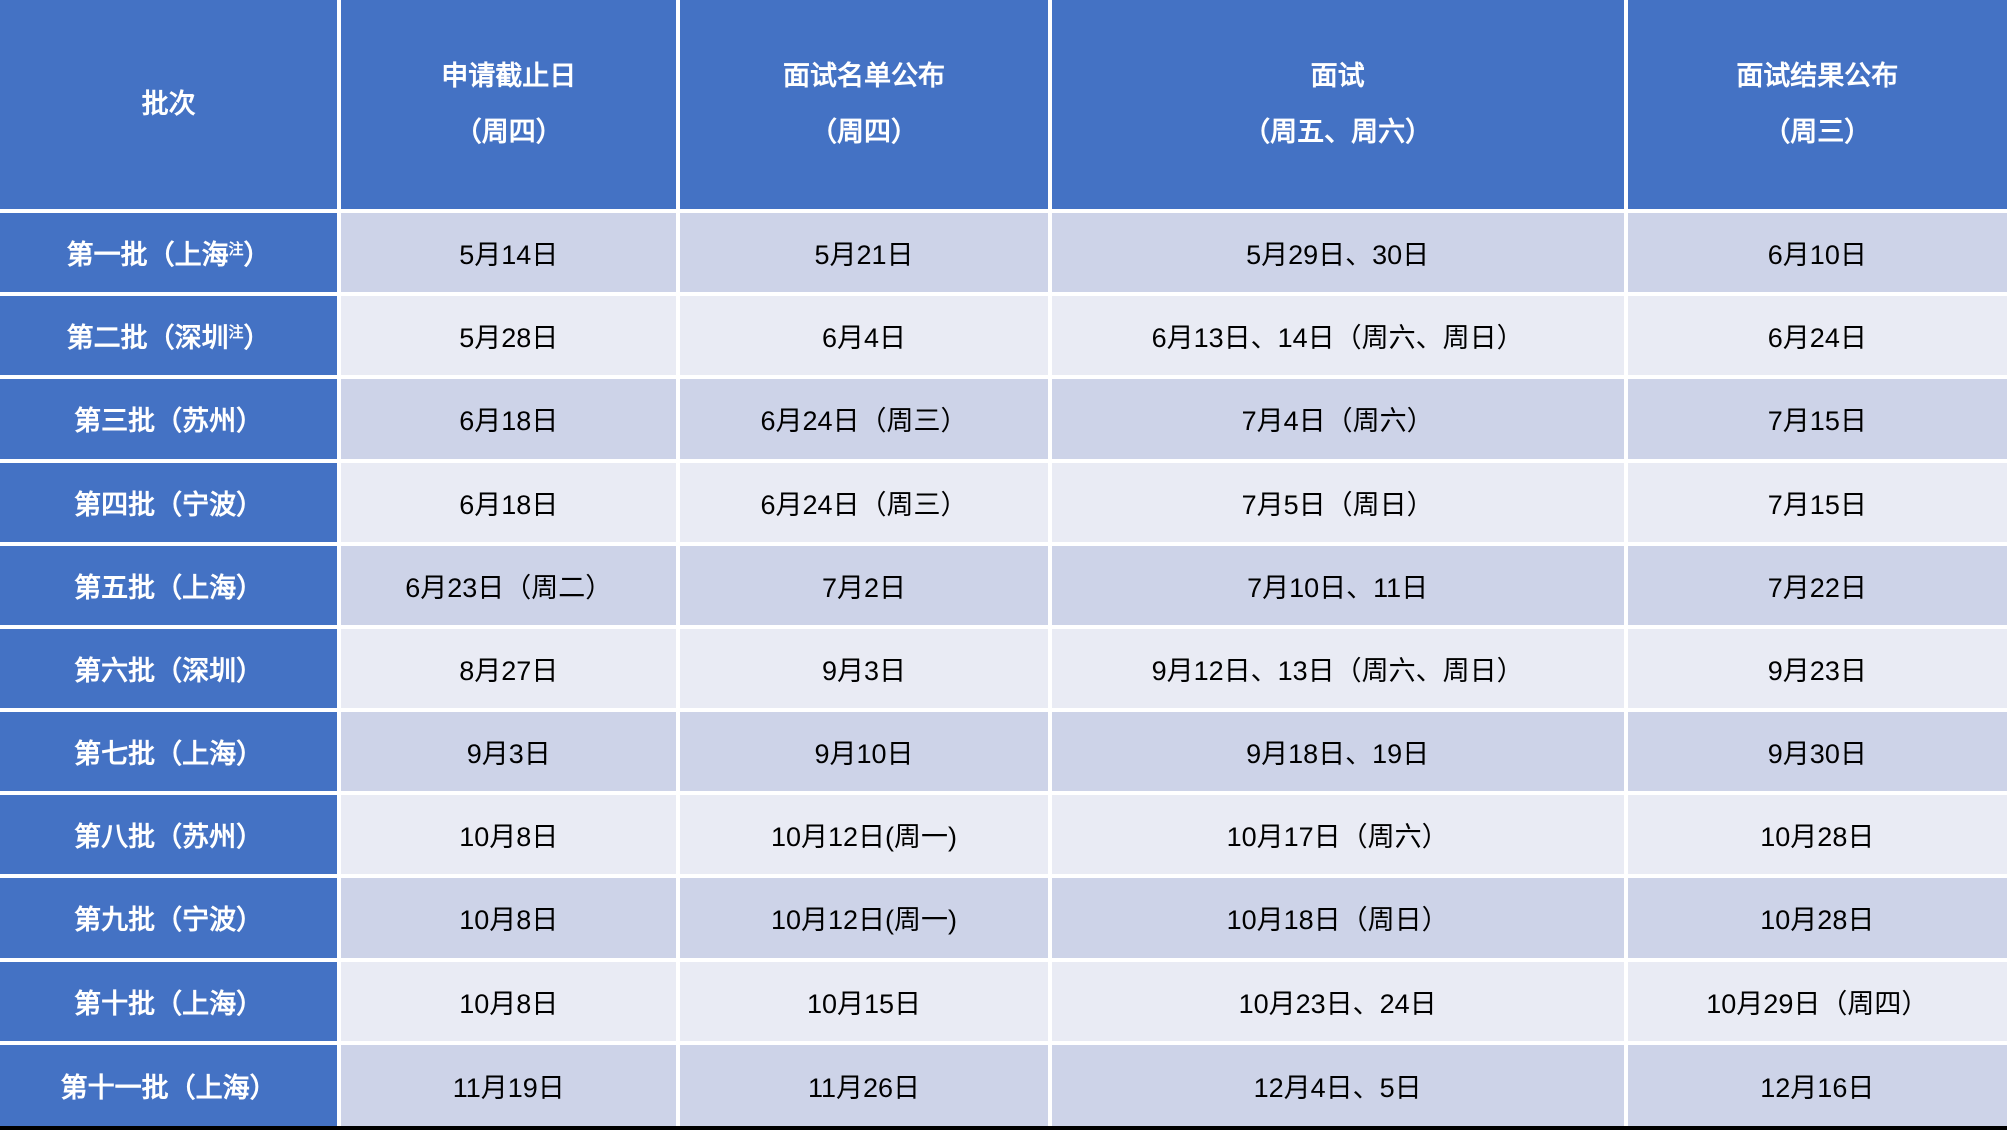 The height and width of the screenshot is (1130, 2007). Describe the element at coordinates (1815, 668) in the screenshot. I see `result-cell: 9月23日` at that location.